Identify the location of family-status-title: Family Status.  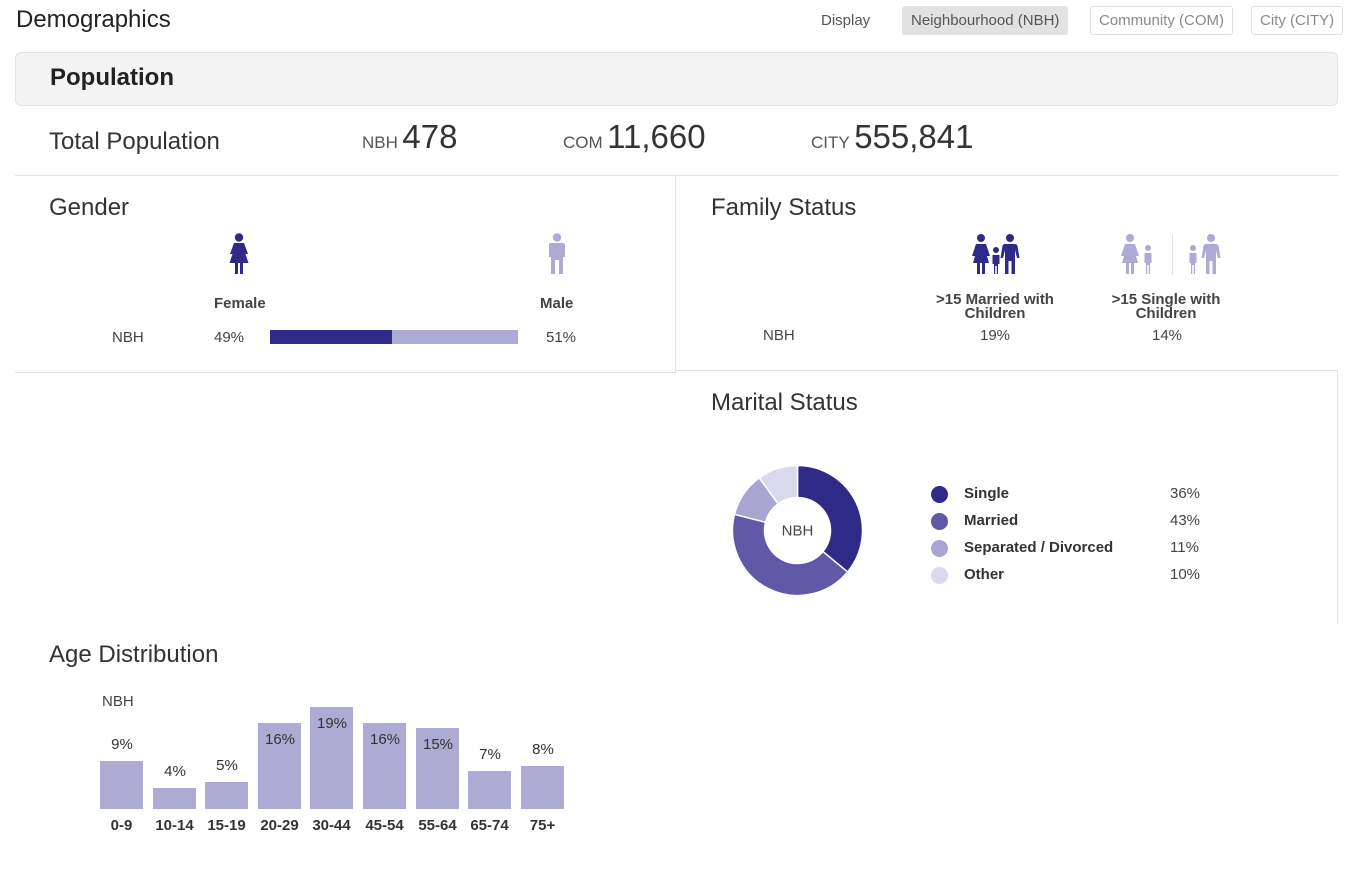
(784, 207).